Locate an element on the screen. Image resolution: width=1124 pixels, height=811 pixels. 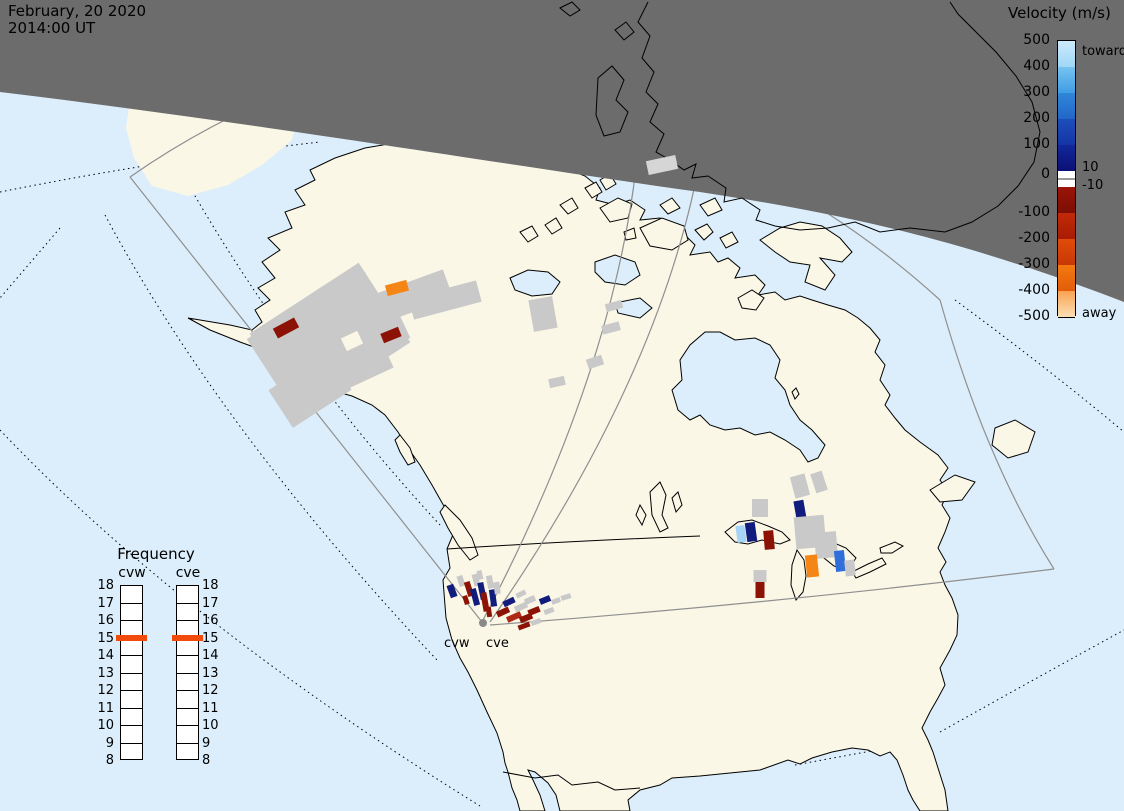
toward-label: toward is located at coordinates (1103, 51).